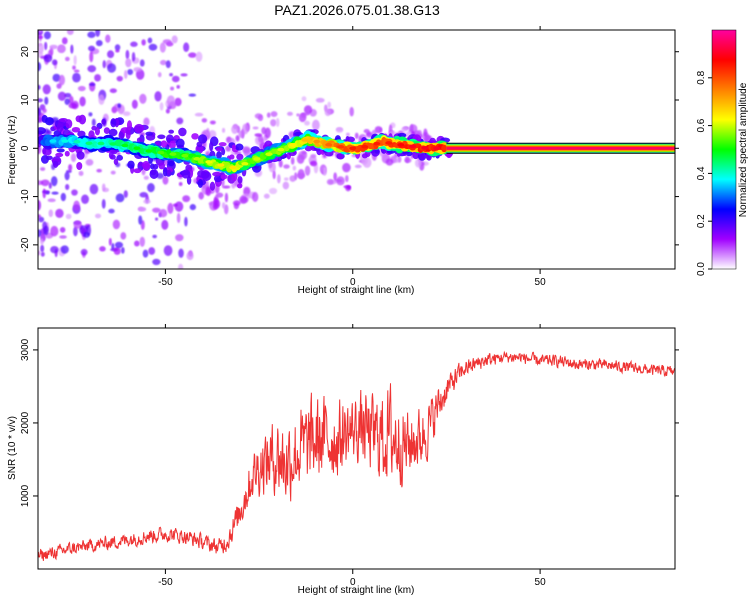 The height and width of the screenshot is (600, 750). What do you see at coordinates (701, 77) in the screenshot?
I see `colorbar-tick-label: 0.8` at bounding box center [701, 77].